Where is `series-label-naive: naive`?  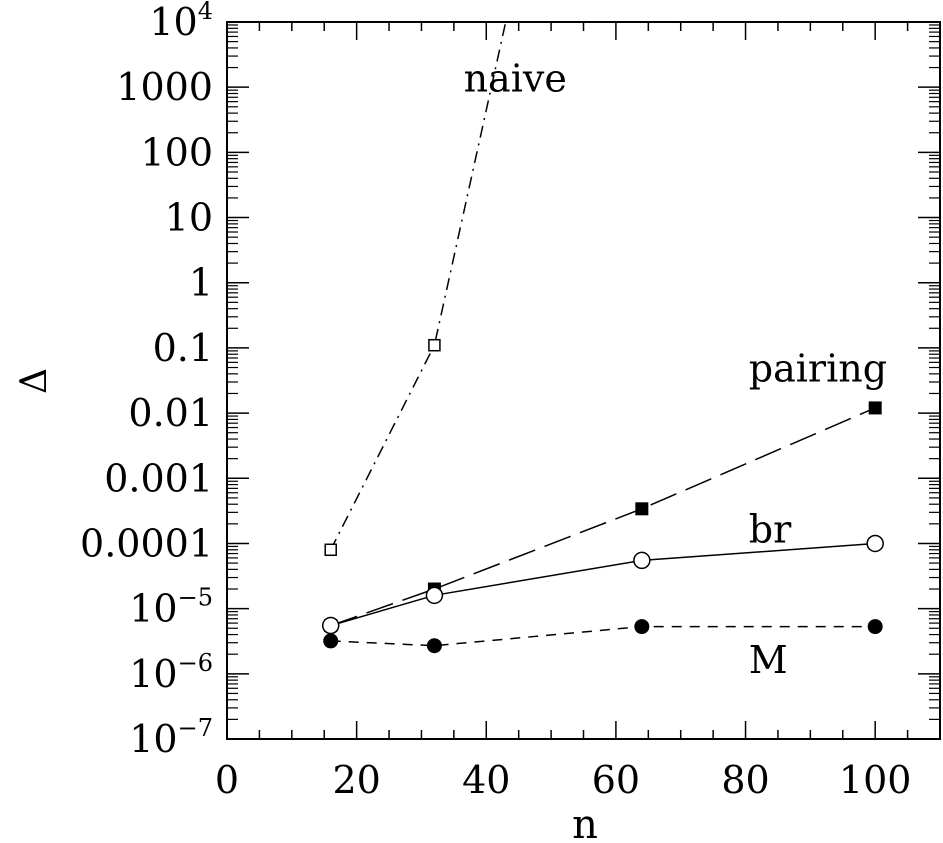
series-label-naive: naive is located at coordinates (515, 79).